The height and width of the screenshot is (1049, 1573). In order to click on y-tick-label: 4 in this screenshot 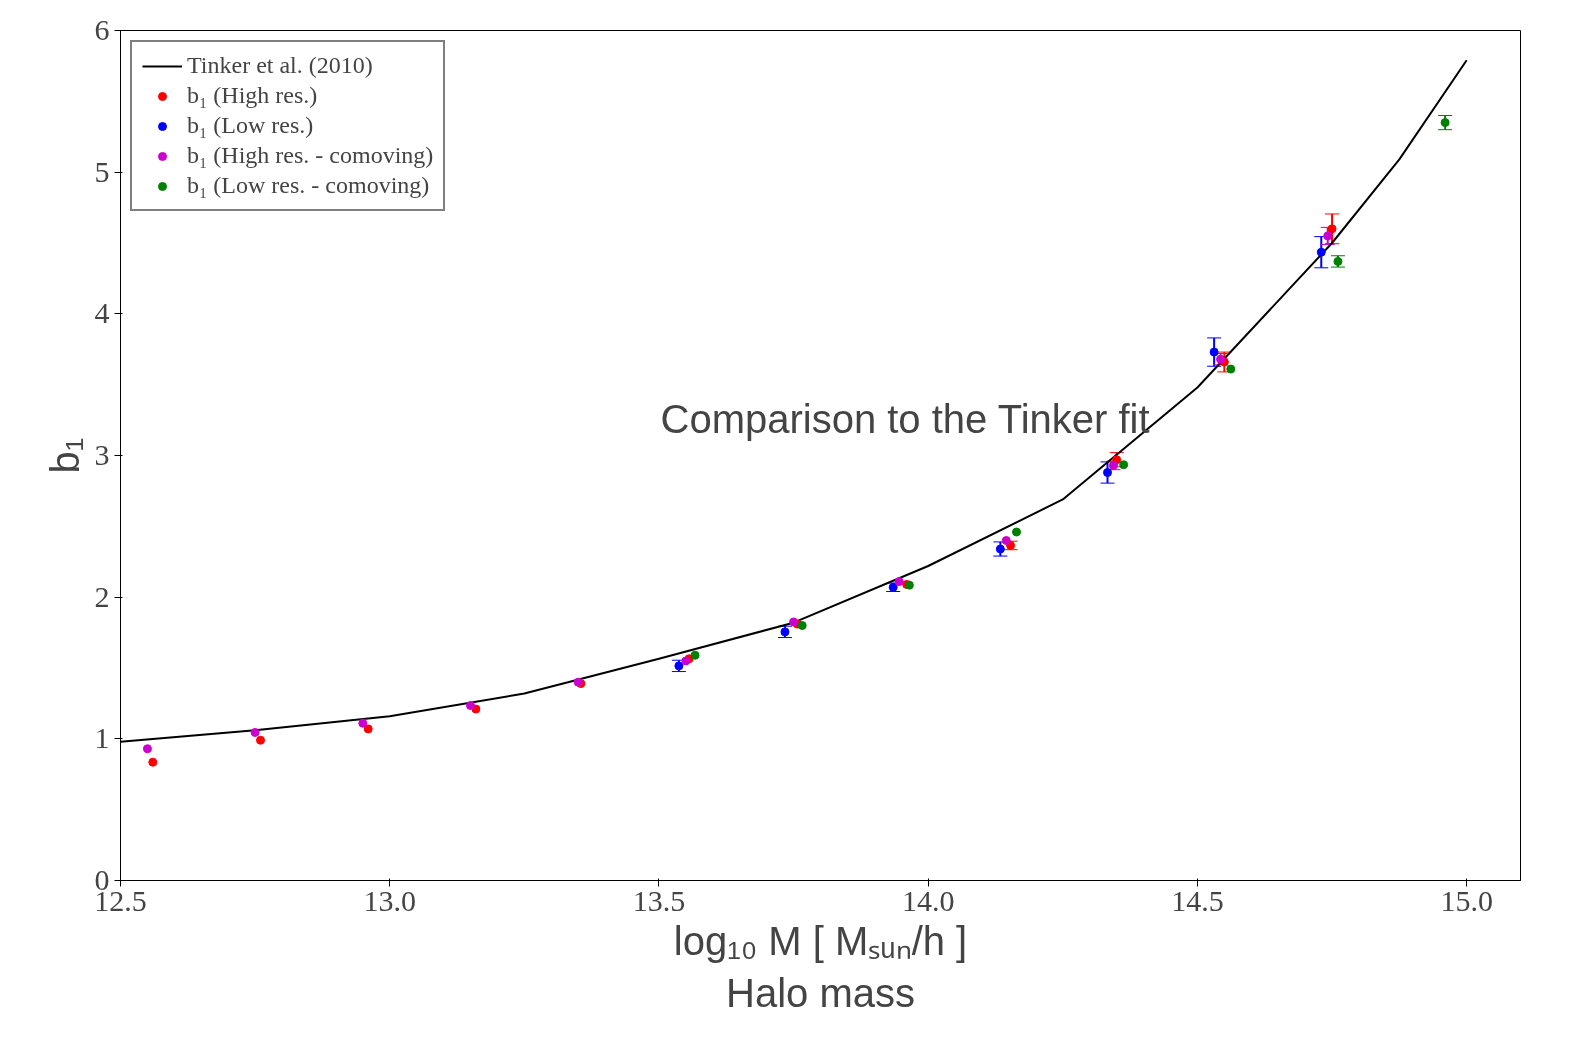, I will do `click(102, 313)`.